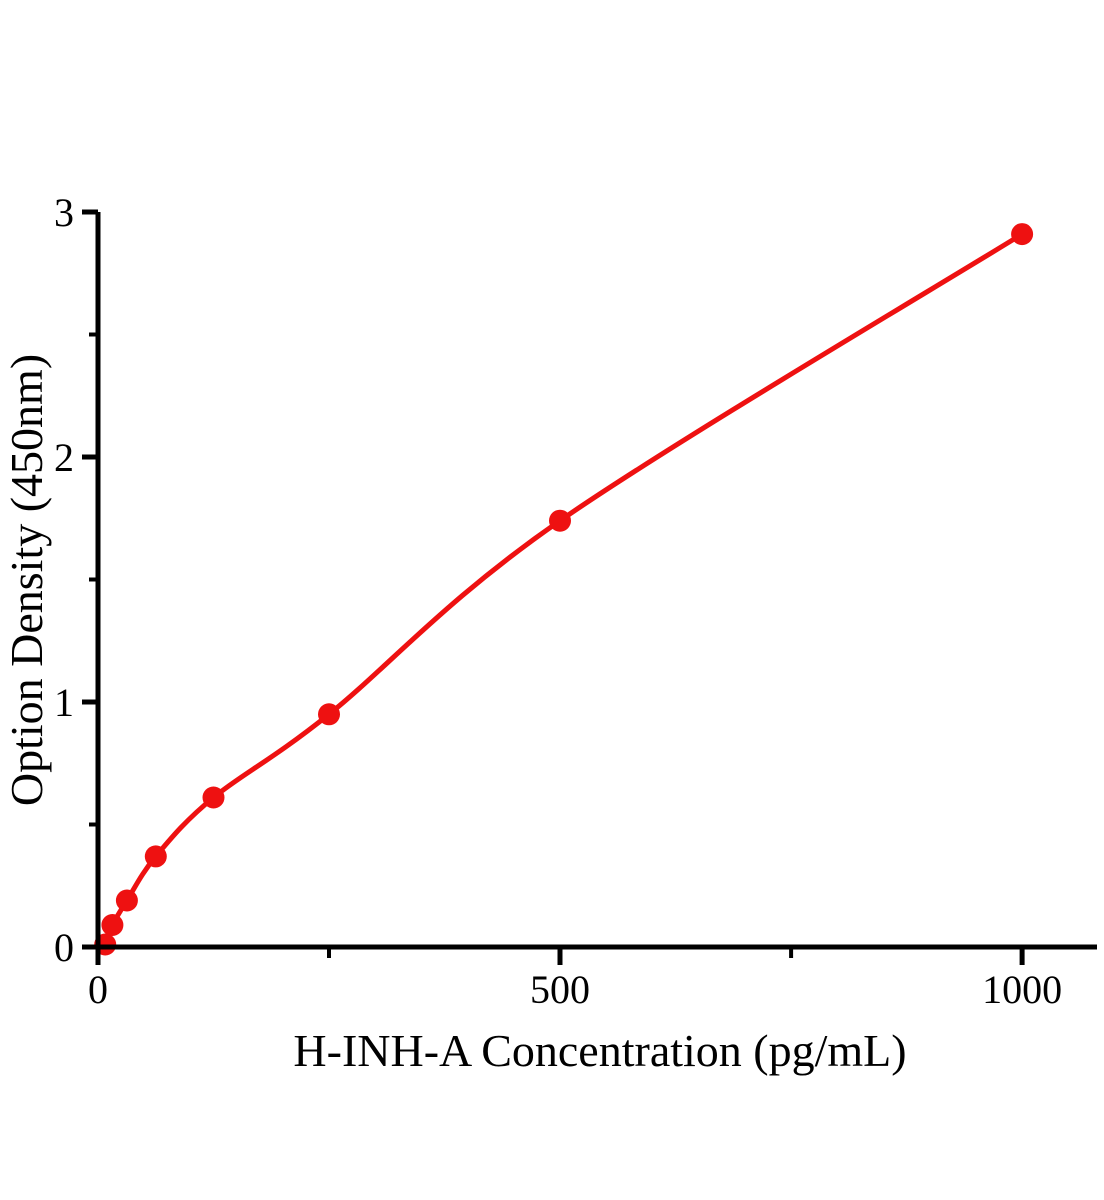  Describe the element at coordinates (98, 989) in the screenshot. I see `x-tick-label: 0` at that location.